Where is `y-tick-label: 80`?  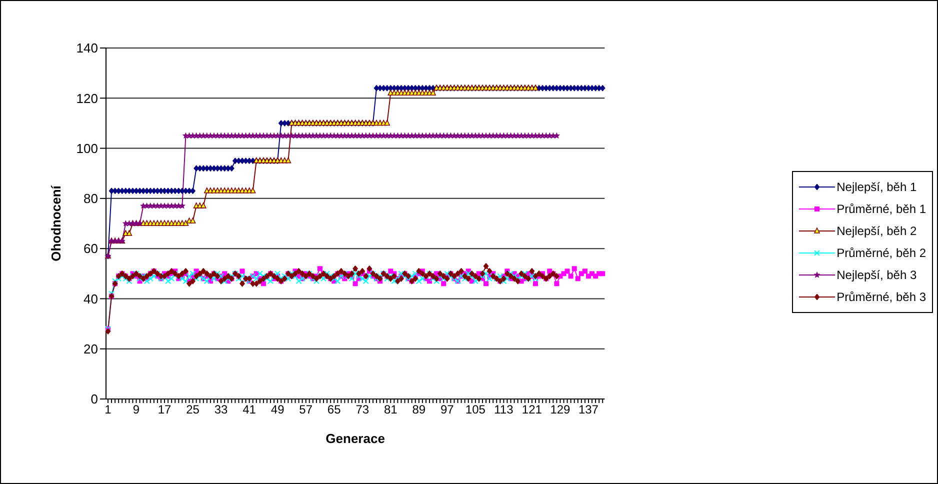
y-tick-label: 80 is located at coordinates (91, 198).